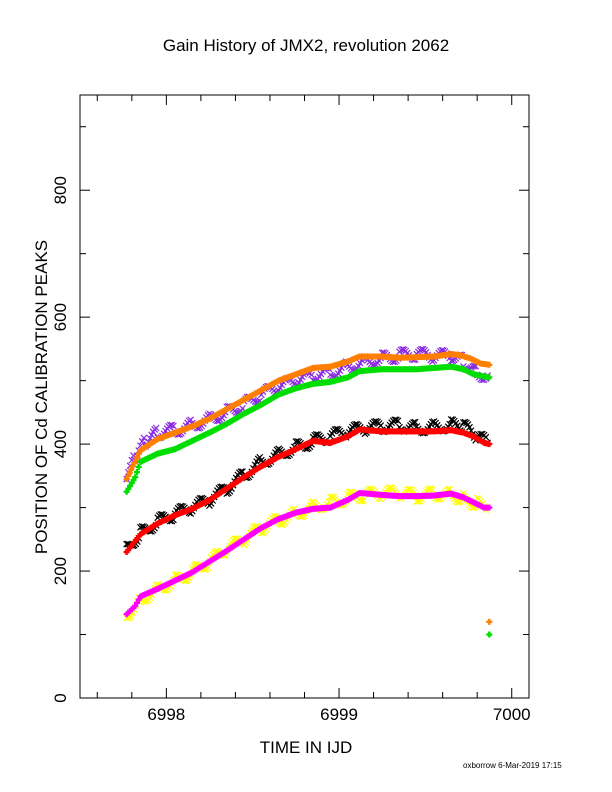 This screenshot has height=792, width=612. I want to click on x-axis-label: TIME IN IJD, so click(306, 747).